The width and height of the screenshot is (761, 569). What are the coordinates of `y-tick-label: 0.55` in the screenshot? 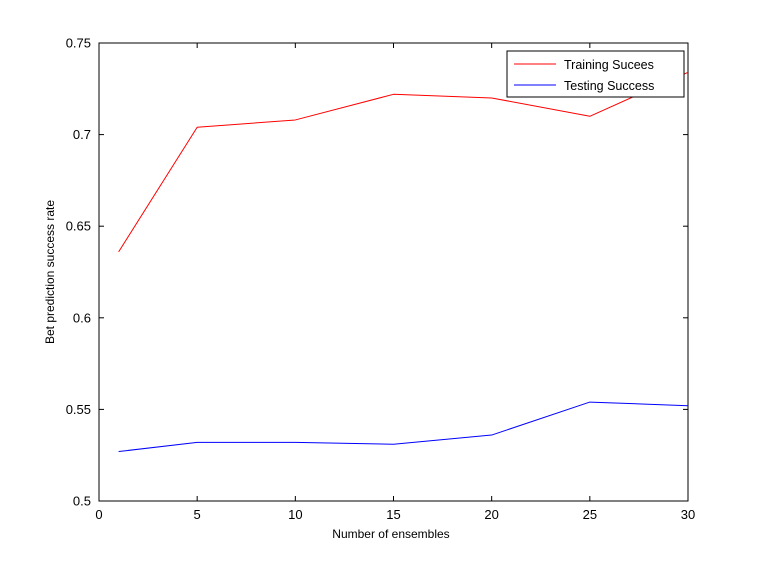 It's located at (78, 409).